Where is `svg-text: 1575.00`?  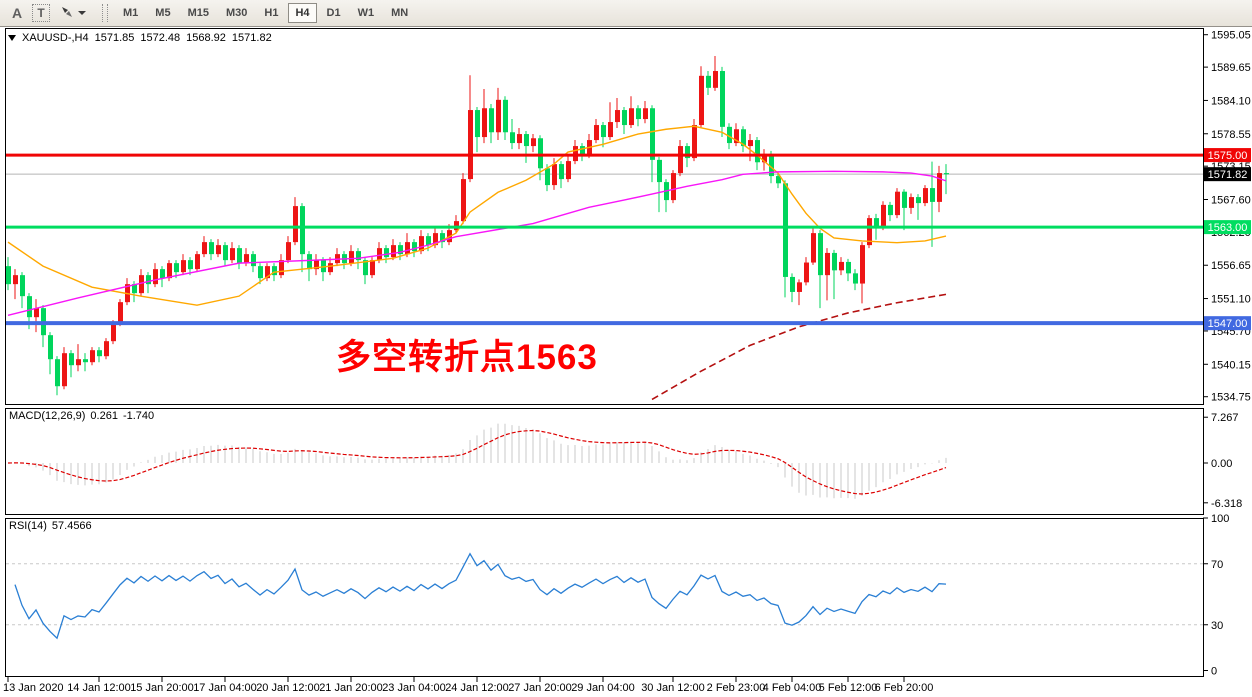 svg-text: 1575.00 is located at coordinates (1228, 156).